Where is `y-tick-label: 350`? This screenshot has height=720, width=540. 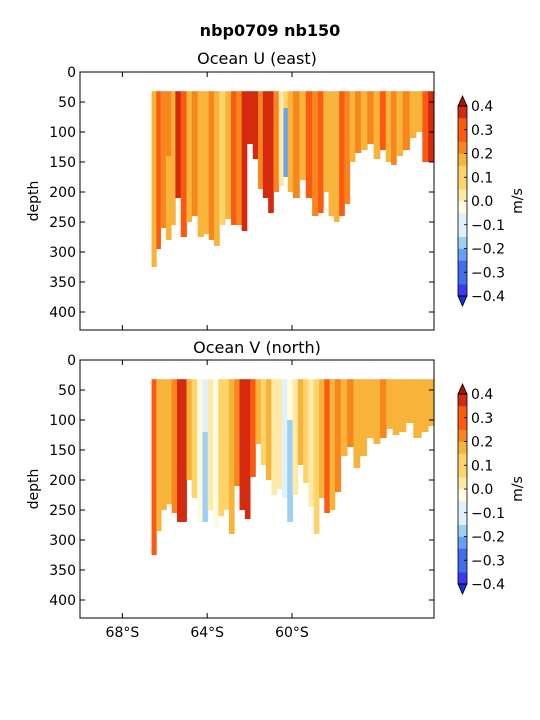
y-tick-label: 350 is located at coordinates (62, 571).